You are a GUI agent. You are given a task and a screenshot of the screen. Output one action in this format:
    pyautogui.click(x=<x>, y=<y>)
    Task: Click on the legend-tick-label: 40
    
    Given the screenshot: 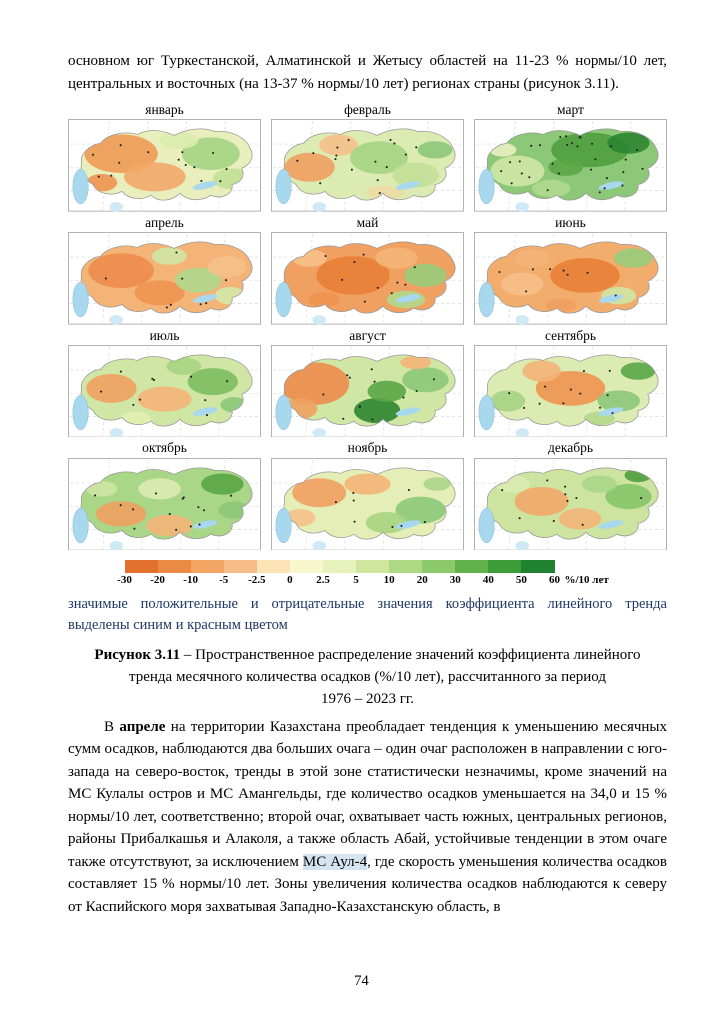 What is the action you would take?
    pyautogui.click(x=488, y=580)
    